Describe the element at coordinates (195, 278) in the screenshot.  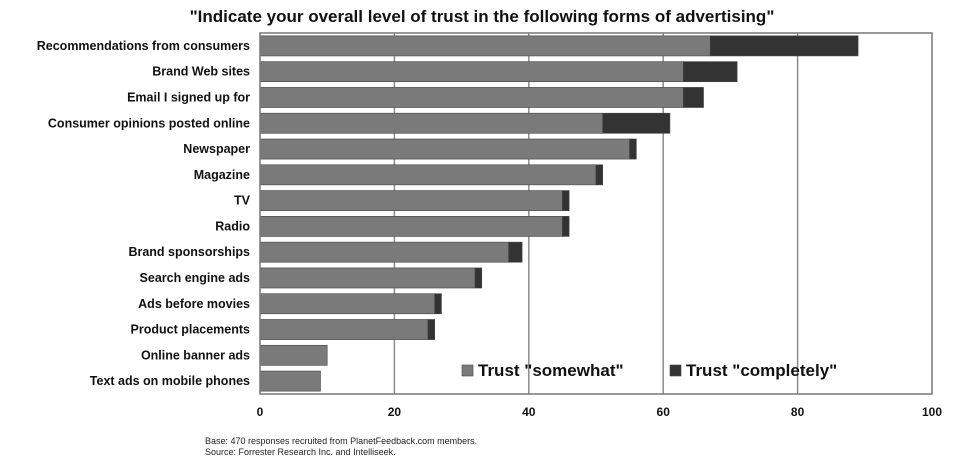
I see `category-label: Search engine ads` at that location.